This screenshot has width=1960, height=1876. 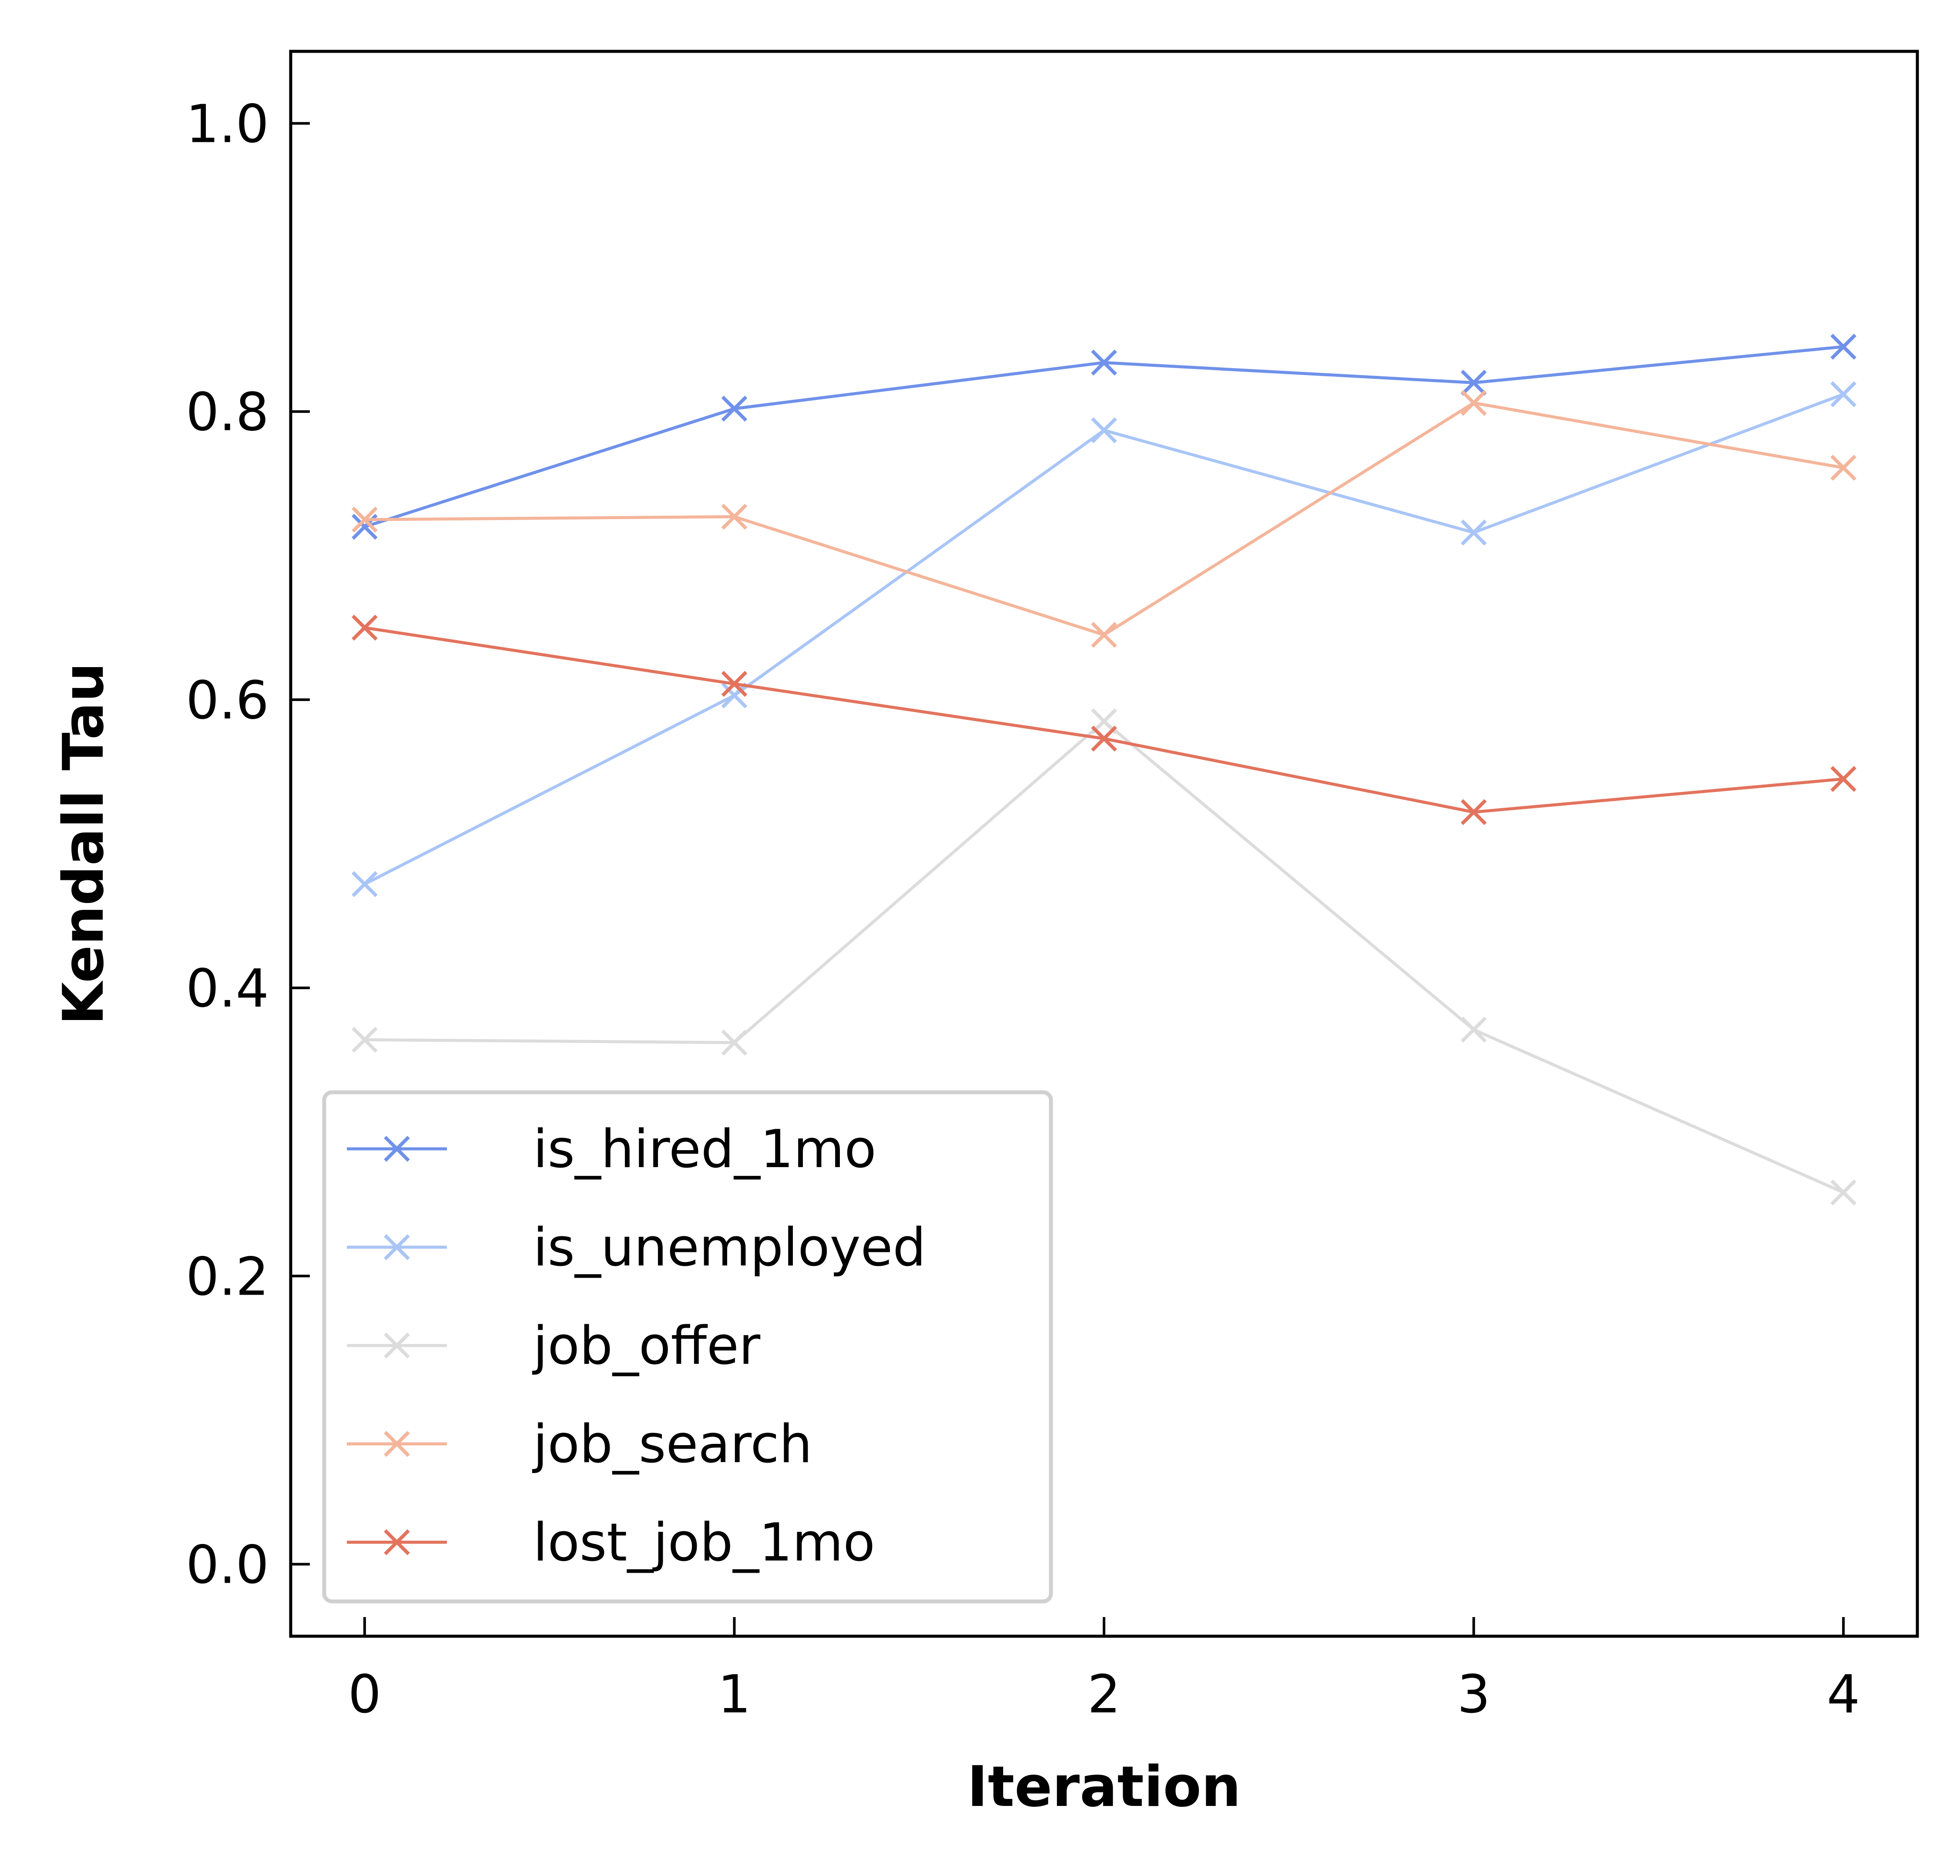 I want to click on legend-label: is_unemployed, so click(x=729, y=1248).